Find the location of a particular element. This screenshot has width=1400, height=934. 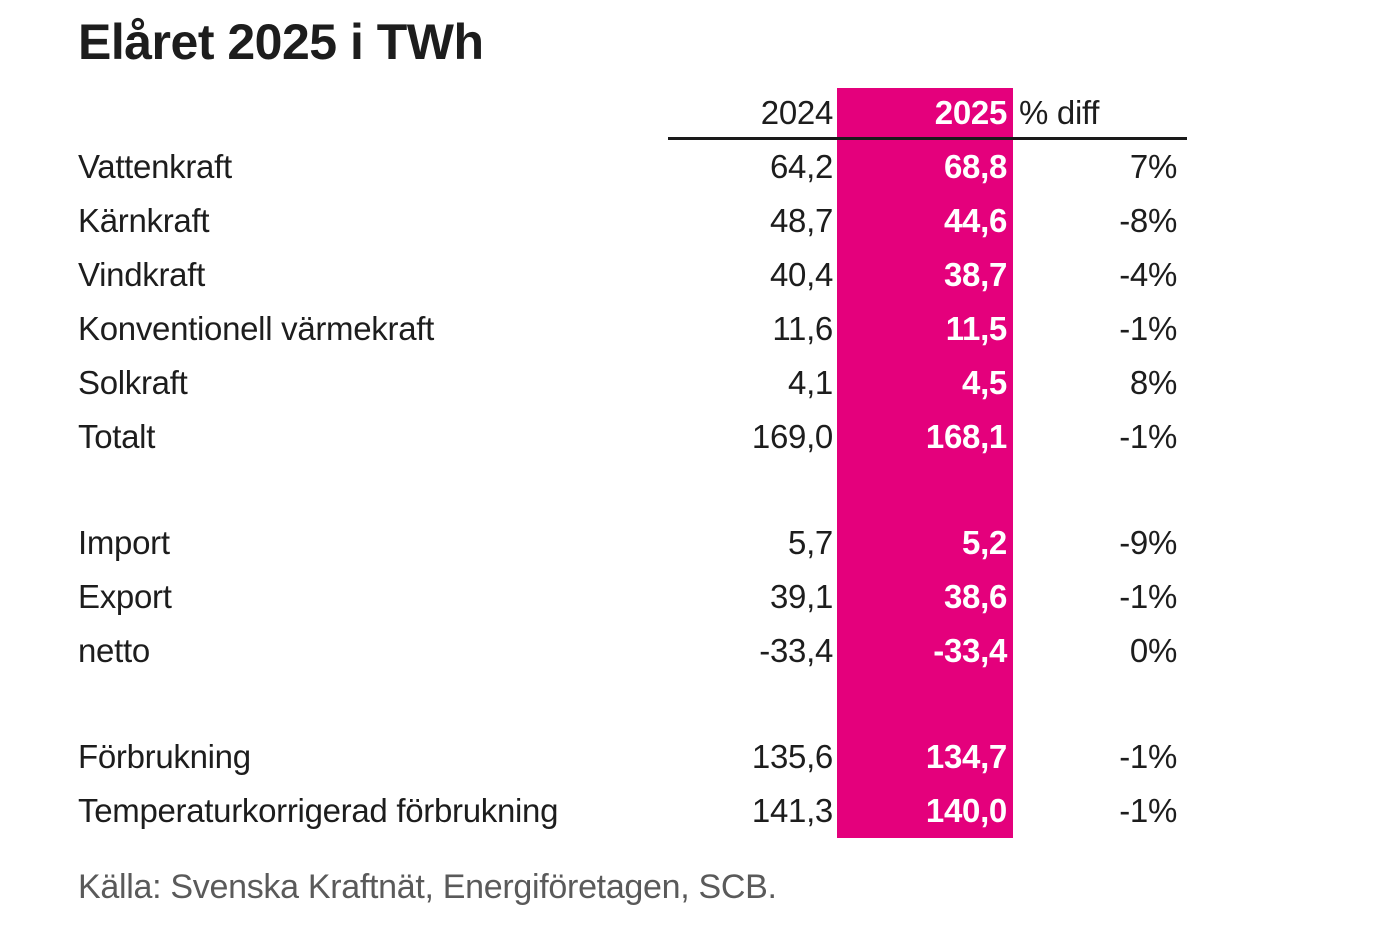

value-2025: -33,4 is located at coordinates (925, 651).